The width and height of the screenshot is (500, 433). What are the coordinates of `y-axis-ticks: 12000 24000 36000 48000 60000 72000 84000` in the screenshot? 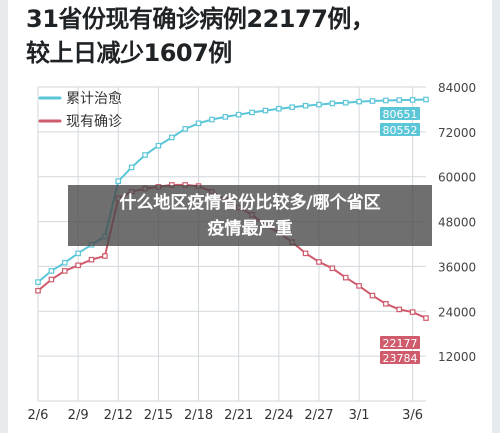 It's located at (457, 222).